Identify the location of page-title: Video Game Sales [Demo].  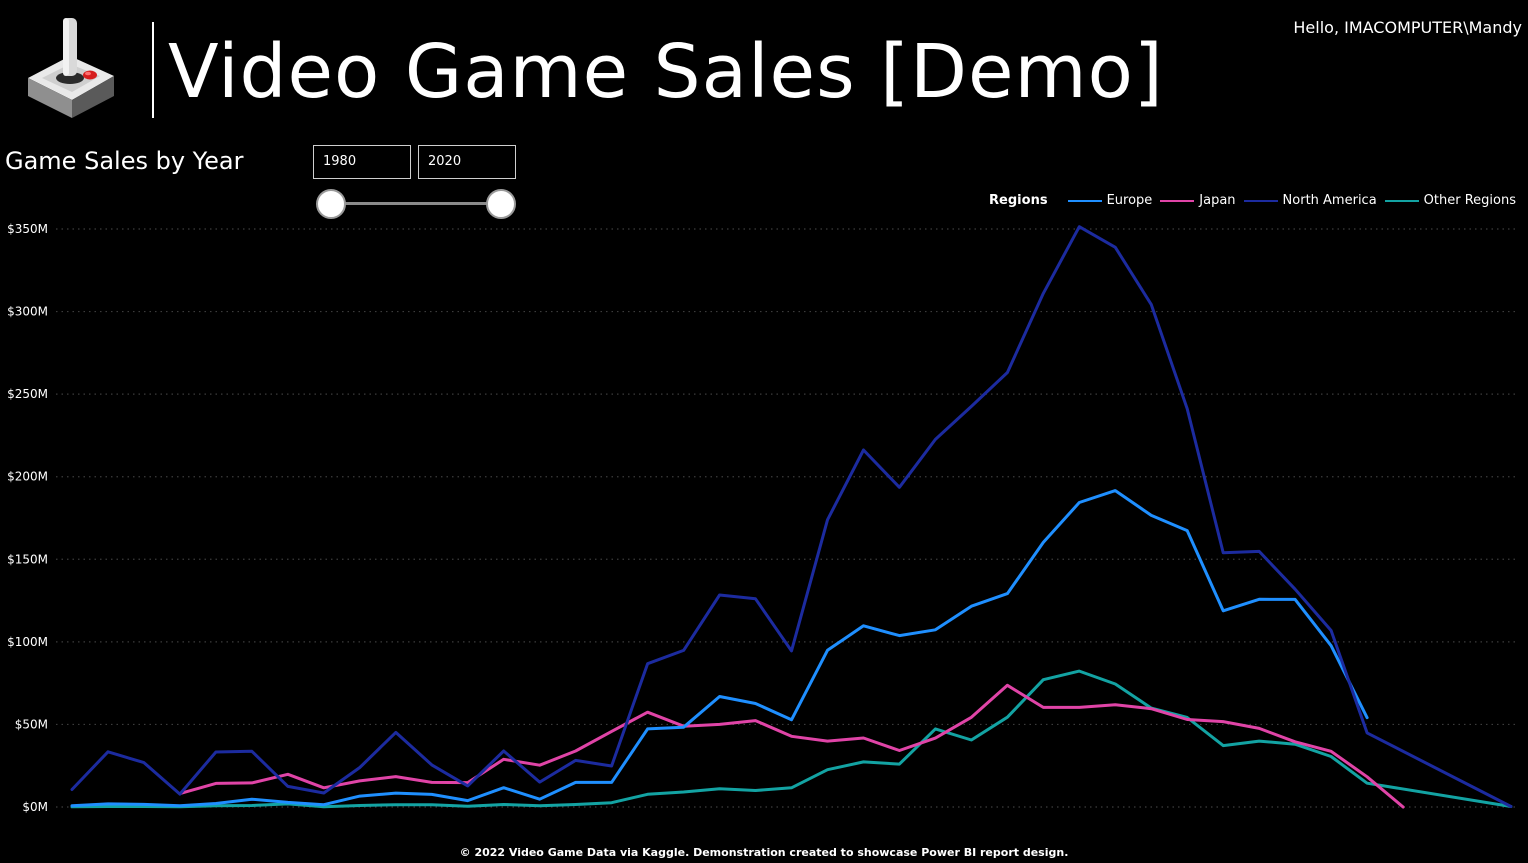
(666, 72).